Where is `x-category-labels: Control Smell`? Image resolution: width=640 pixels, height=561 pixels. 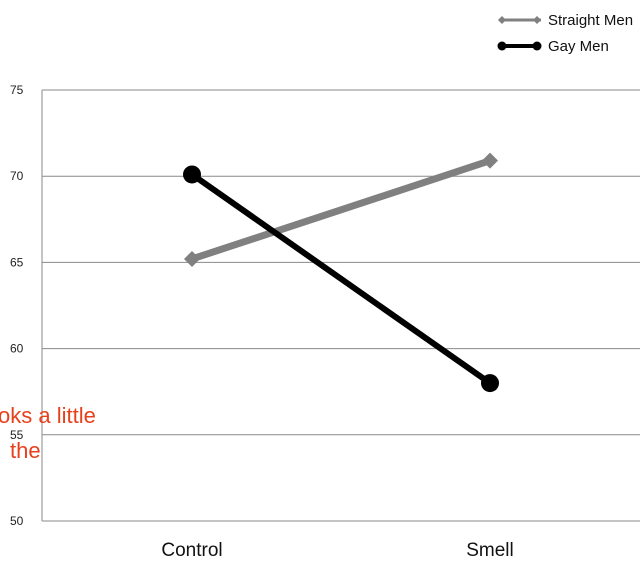
x-category-labels: Control Smell is located at coordinates (337, 550).